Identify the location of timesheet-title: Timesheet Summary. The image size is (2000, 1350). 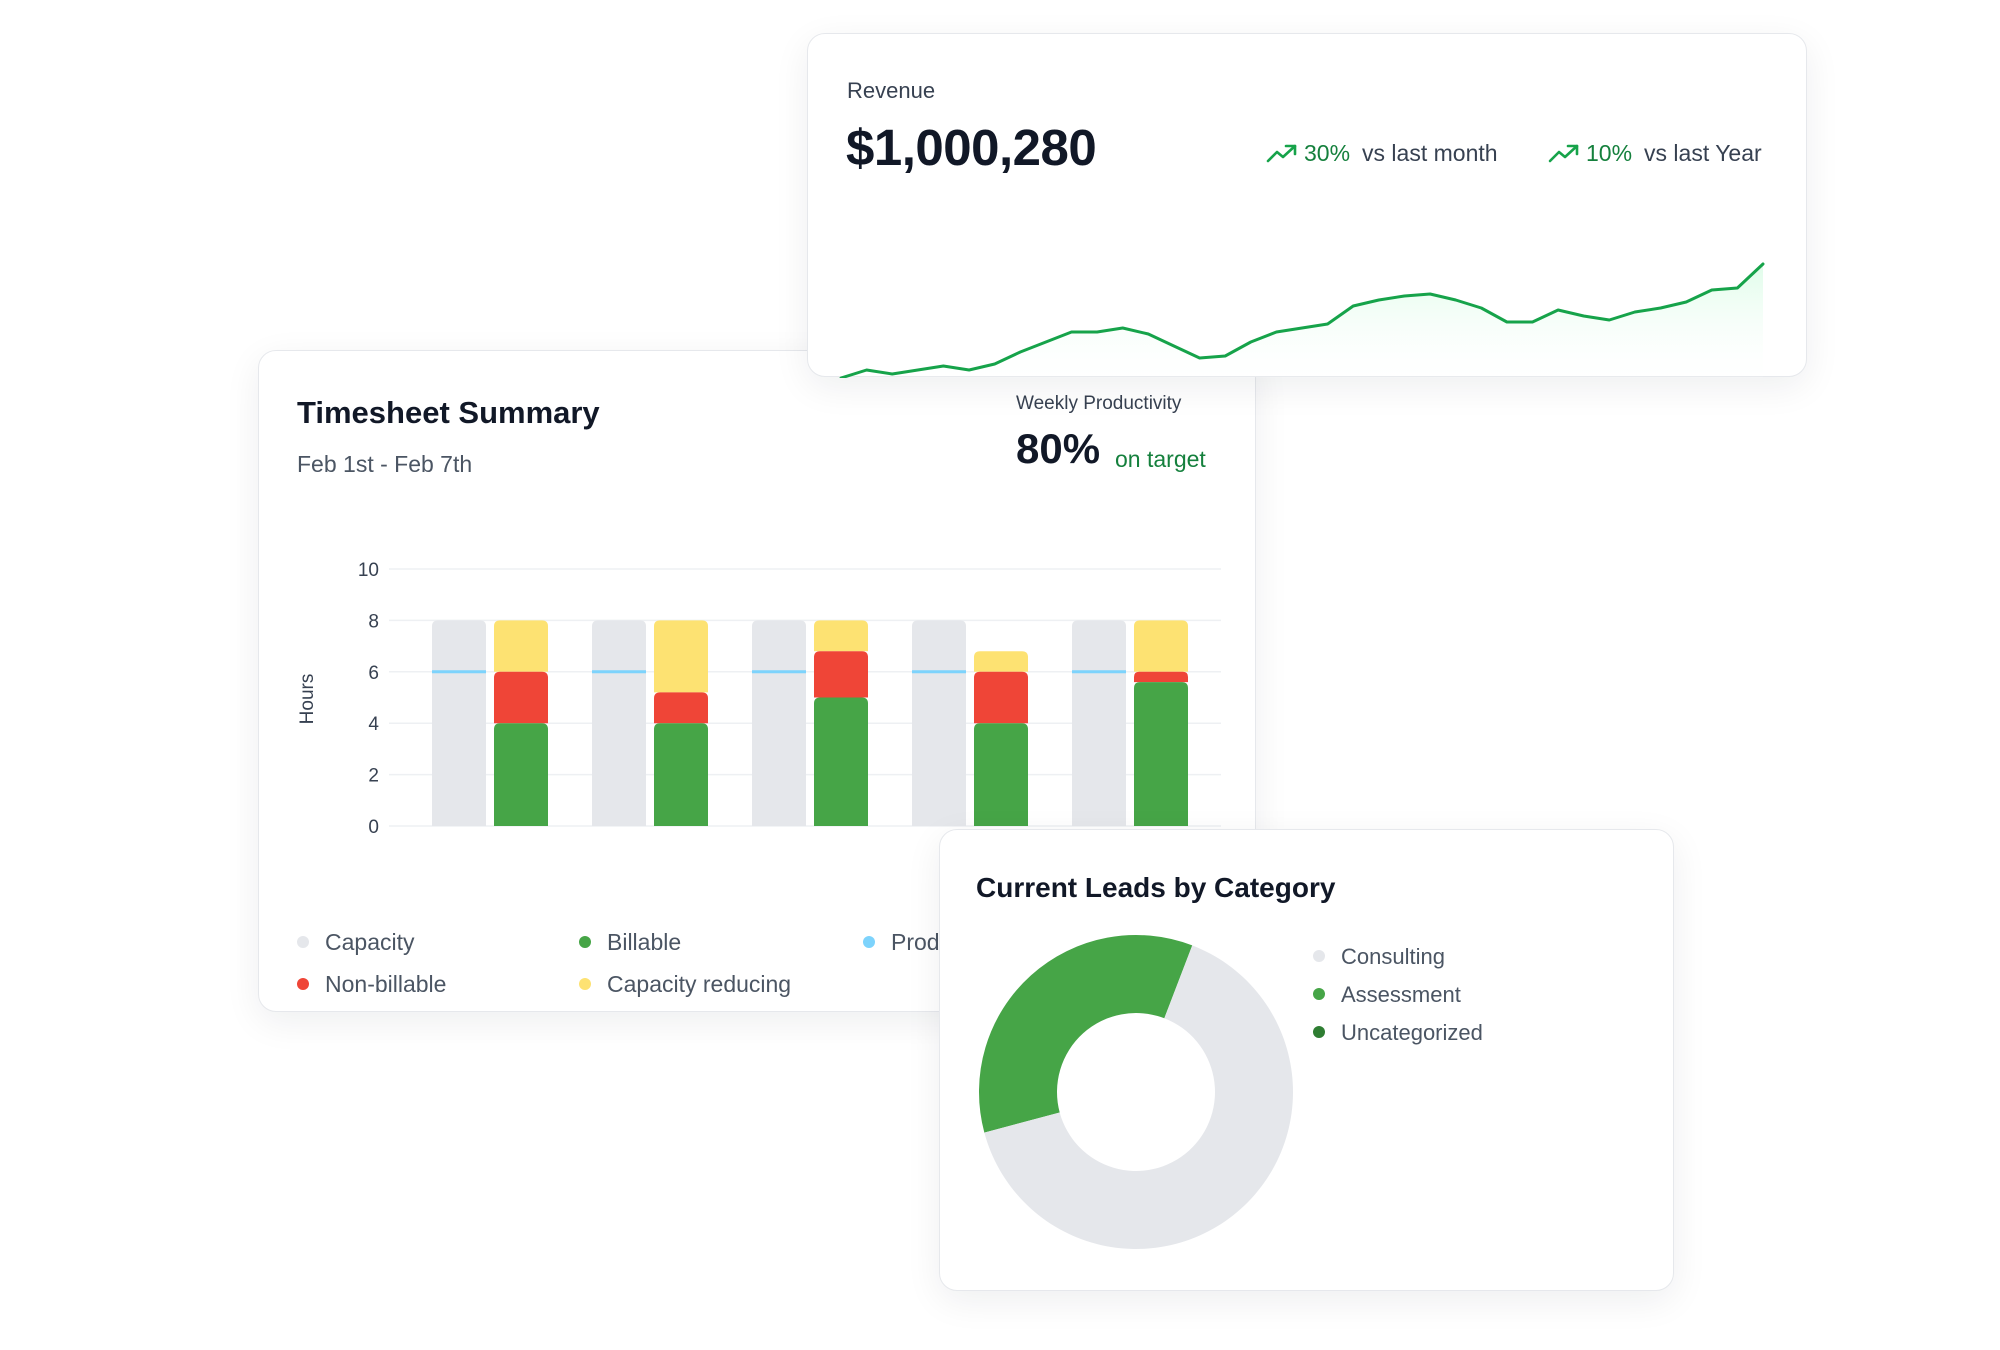
(448, 412).